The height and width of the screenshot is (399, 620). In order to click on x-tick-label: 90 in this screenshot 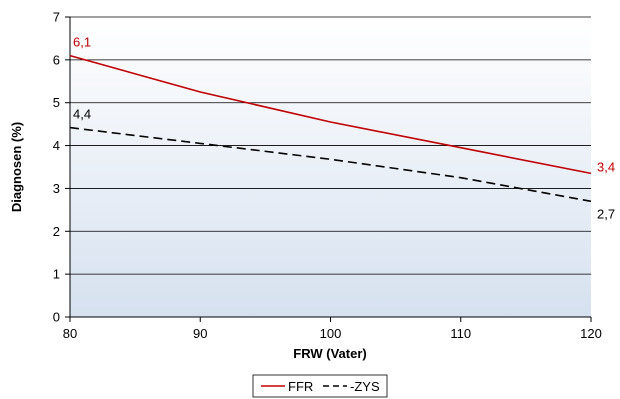, I will do `click(200, 333)`.